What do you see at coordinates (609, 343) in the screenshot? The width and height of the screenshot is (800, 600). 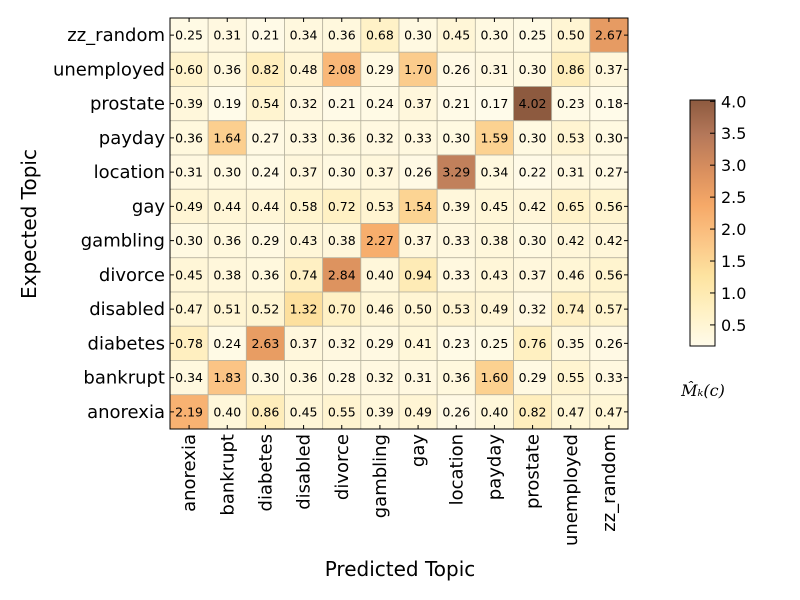 I see `cell-value-label: 0.26` at bounding box center [609, 343].